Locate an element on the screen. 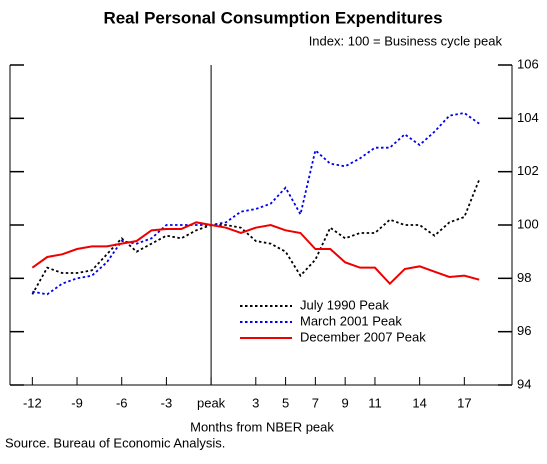 This screenshot has height=464, width=547. y-tick-label: 94 is located at coordinates (524, 383).